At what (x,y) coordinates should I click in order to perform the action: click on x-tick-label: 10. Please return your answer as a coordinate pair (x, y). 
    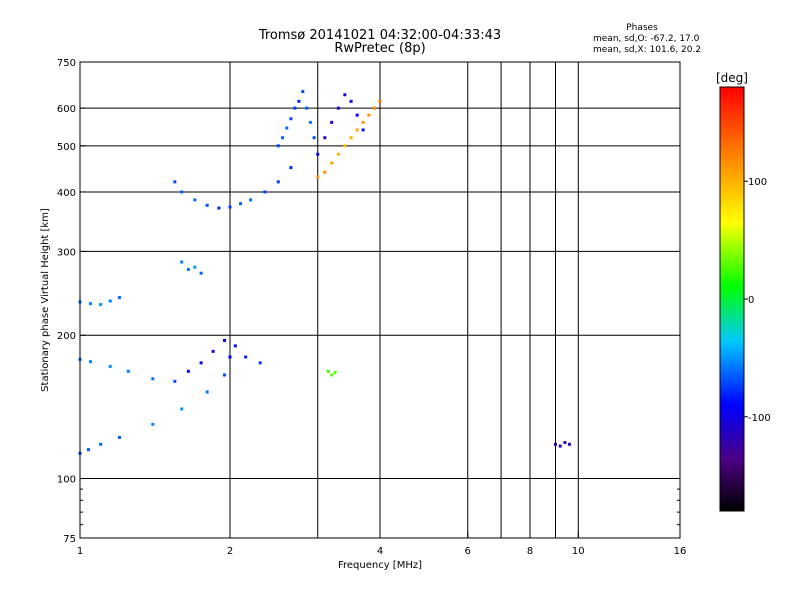
    Looking at the image, I should click on (578, 551).